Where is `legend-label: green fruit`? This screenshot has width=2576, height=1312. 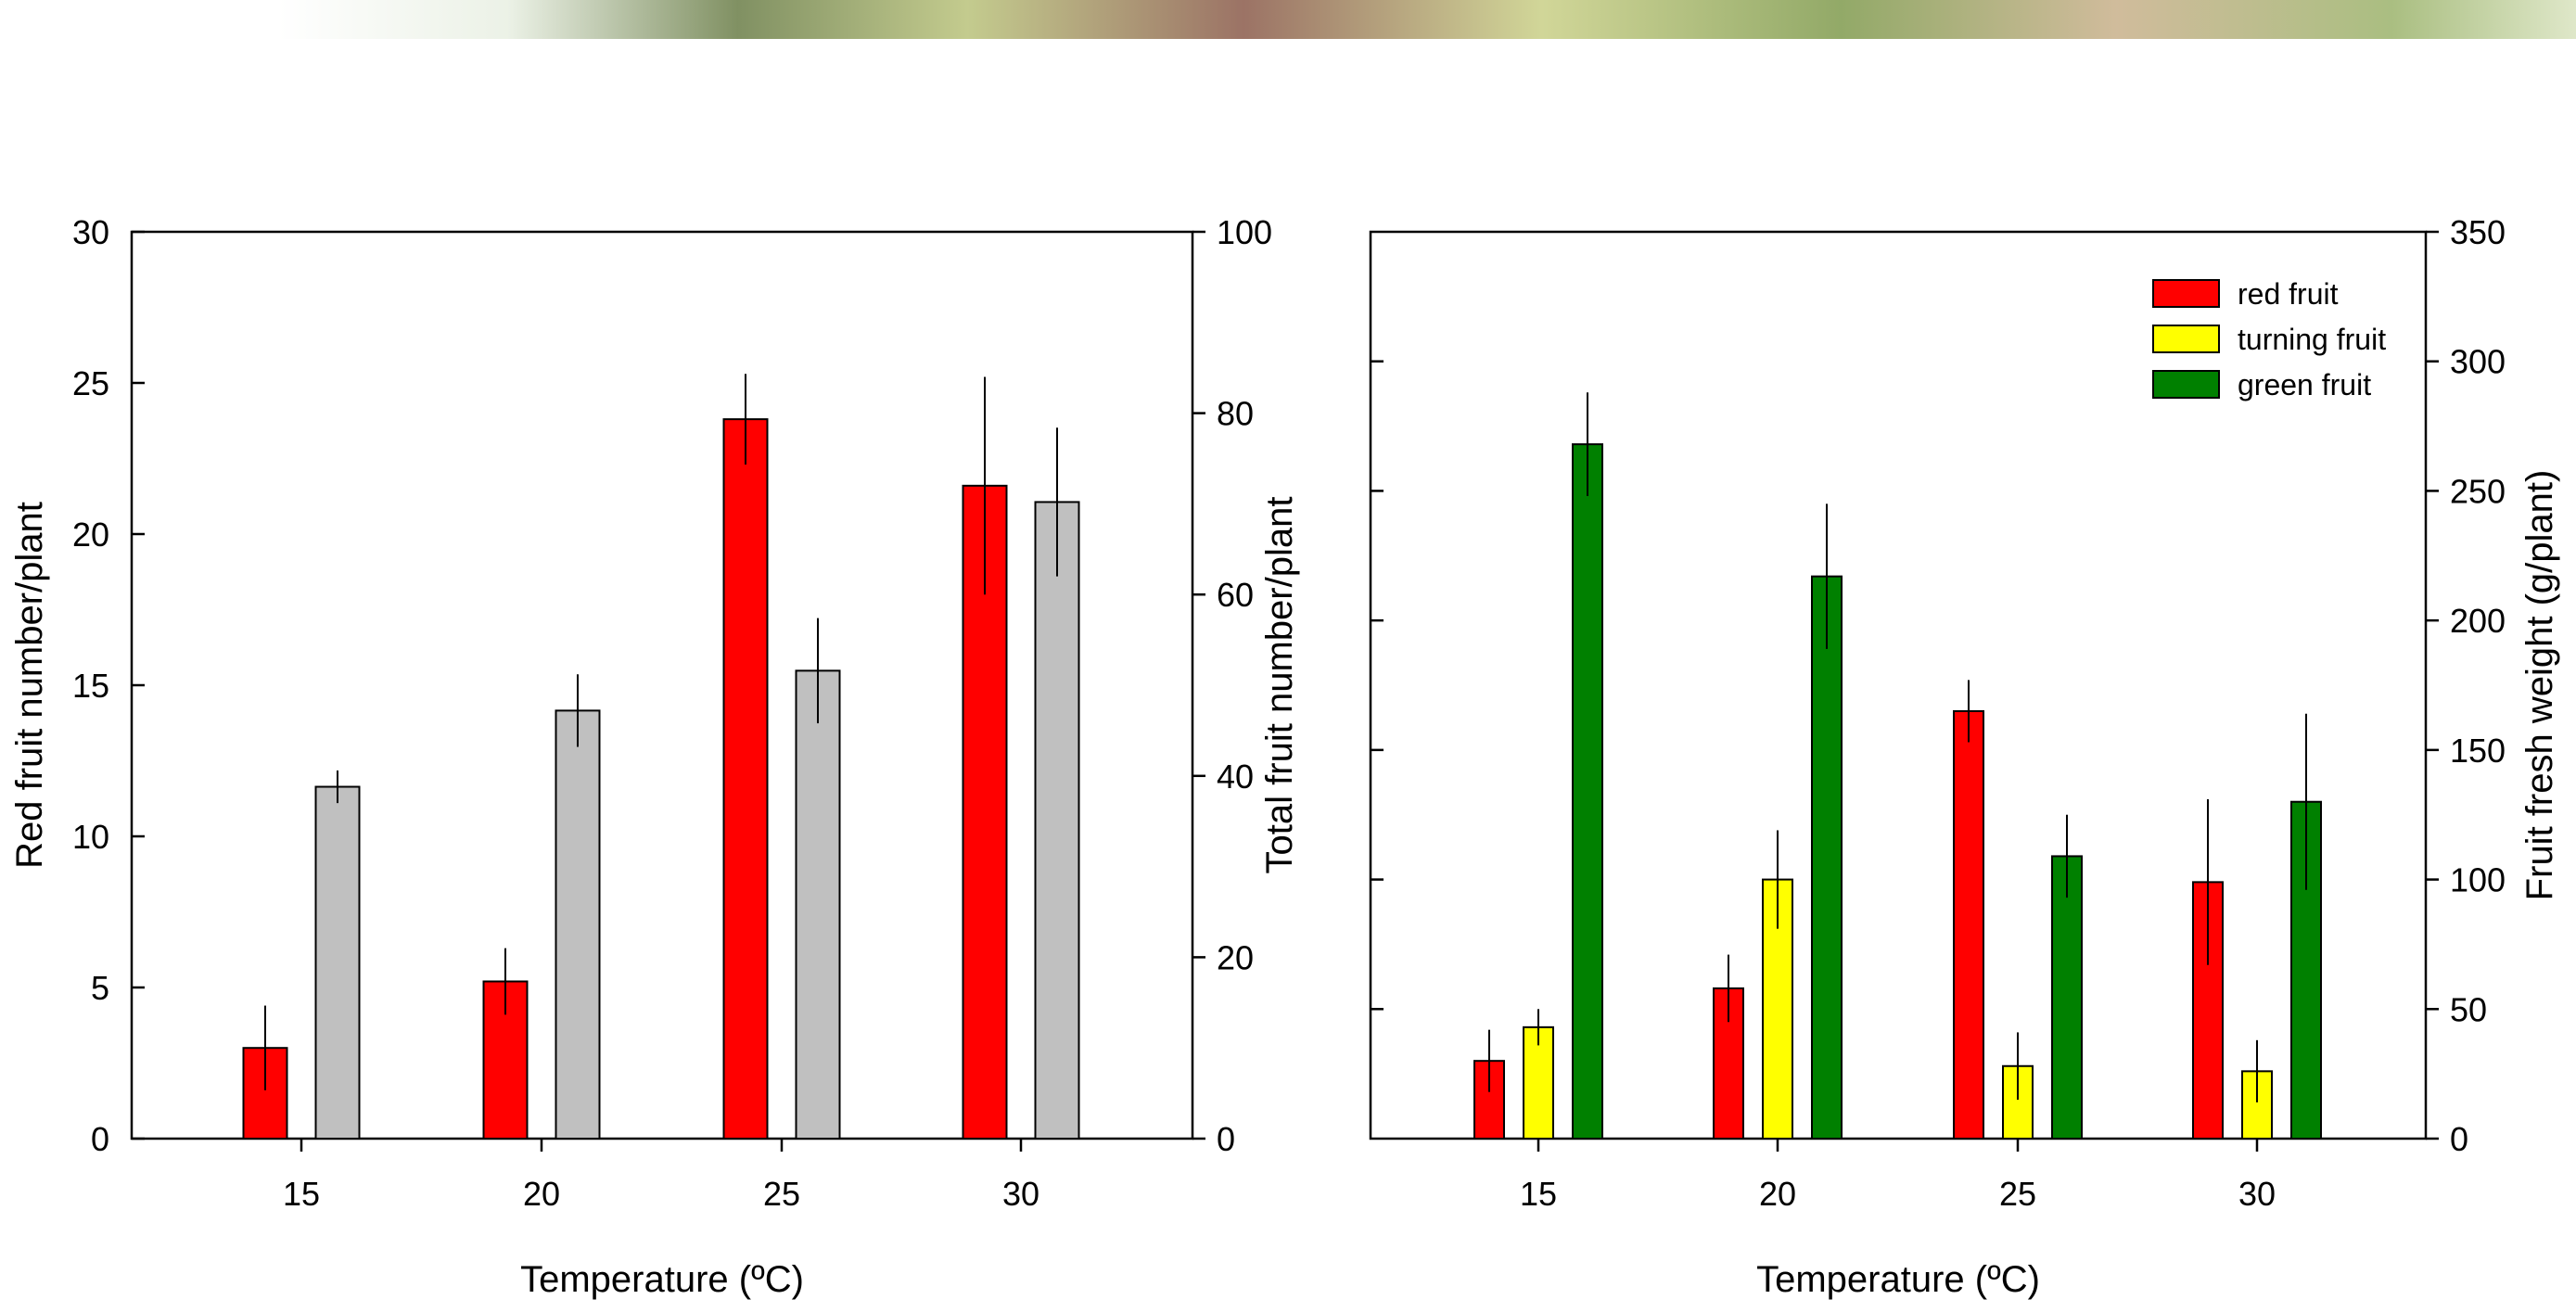
legend-label: green fruit is located at coordinates (2304, 384).